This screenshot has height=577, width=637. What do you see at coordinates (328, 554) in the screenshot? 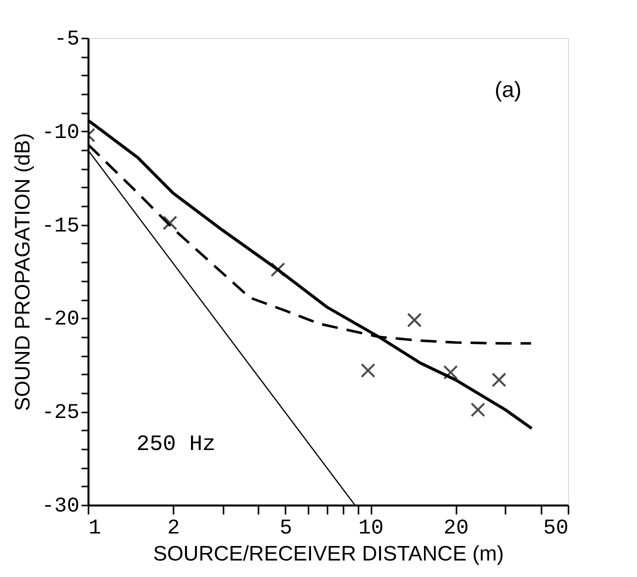
I see `x-axis-title: SOURCE/RECEIVER DISTANCE (m)` at bounding box center [328, 554].